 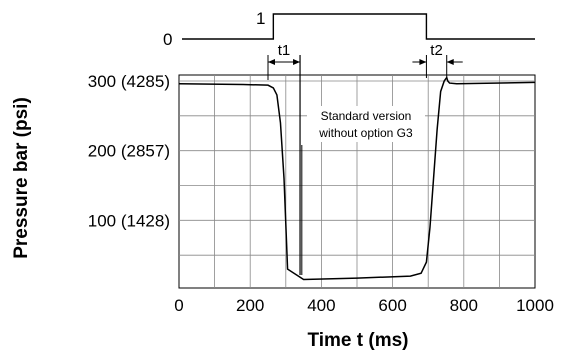 I want to click on signal-low-label: 0, so click(x=167, y=39).